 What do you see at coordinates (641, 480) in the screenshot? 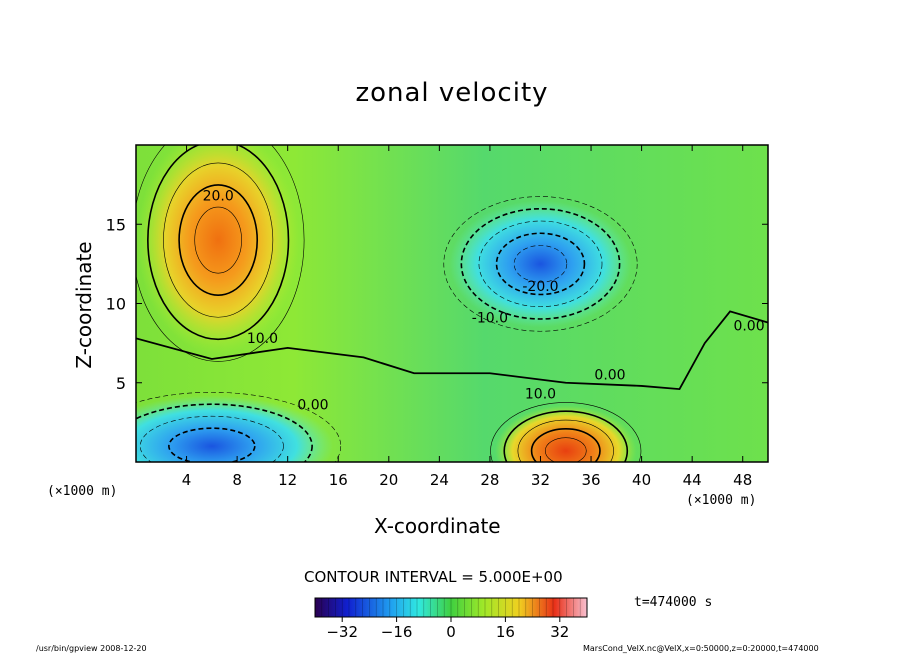
I see `x-tick-label: 40` at bounding box center [641, 480].